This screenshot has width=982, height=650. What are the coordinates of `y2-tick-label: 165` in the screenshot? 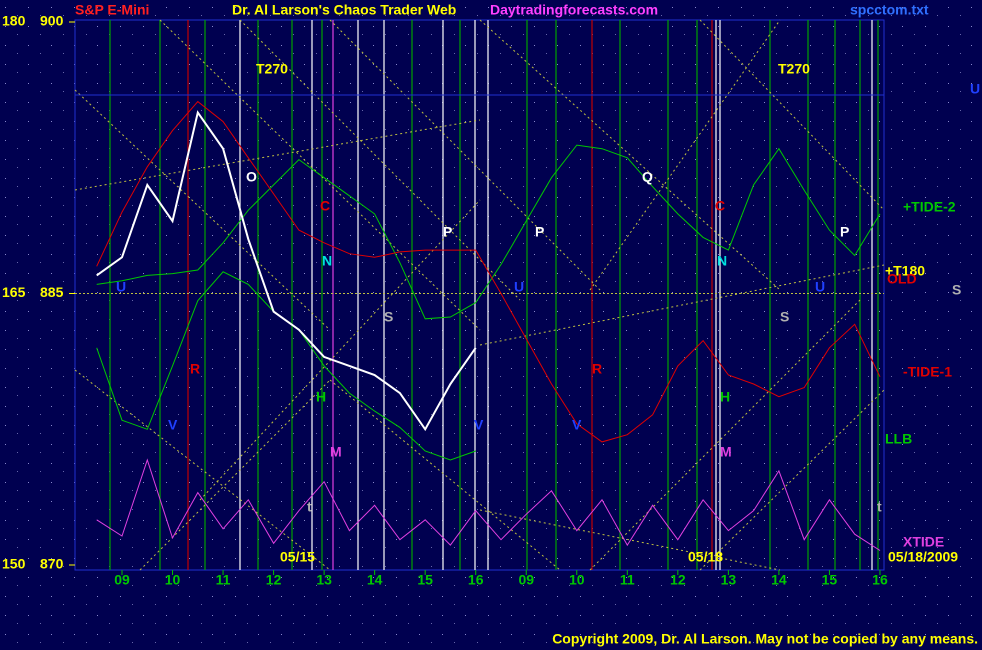 It's located at (14, 292).